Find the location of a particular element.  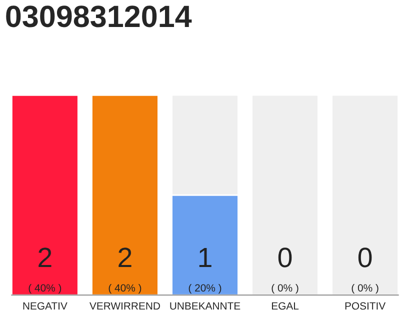

data-label: 1 ( 20% ) is located at coordinates (205, 271).